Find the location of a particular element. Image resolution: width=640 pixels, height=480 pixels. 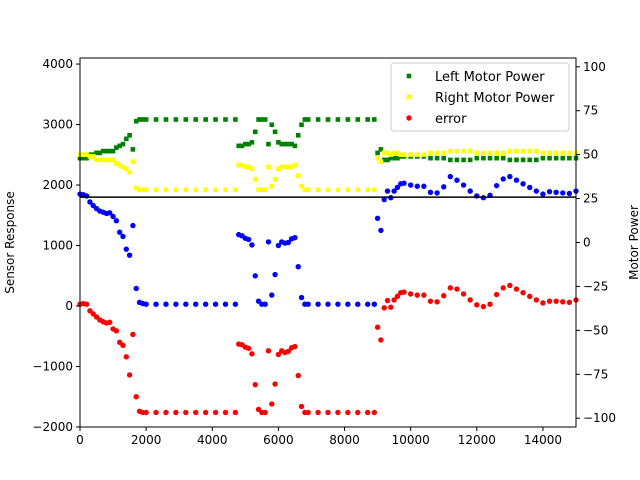

x-tick-label: 4000 is located at coordinates (212, 440).